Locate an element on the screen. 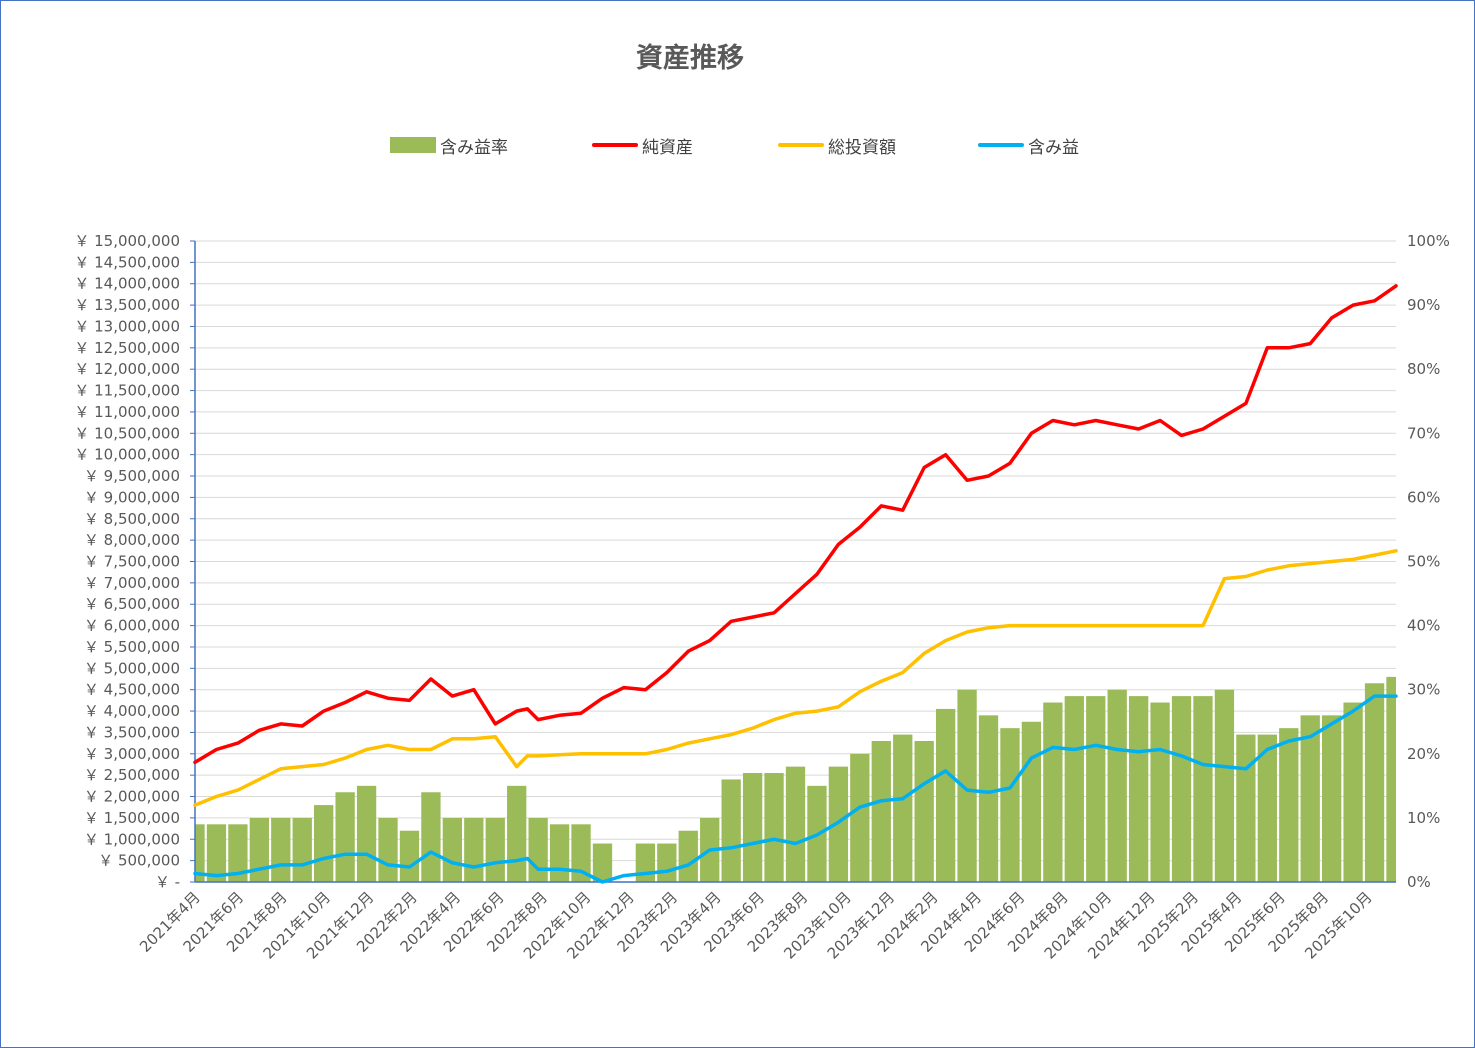 This screenshot has width=1475, height=1048. legend-swatch-invested is located at coordinates (801, 145).